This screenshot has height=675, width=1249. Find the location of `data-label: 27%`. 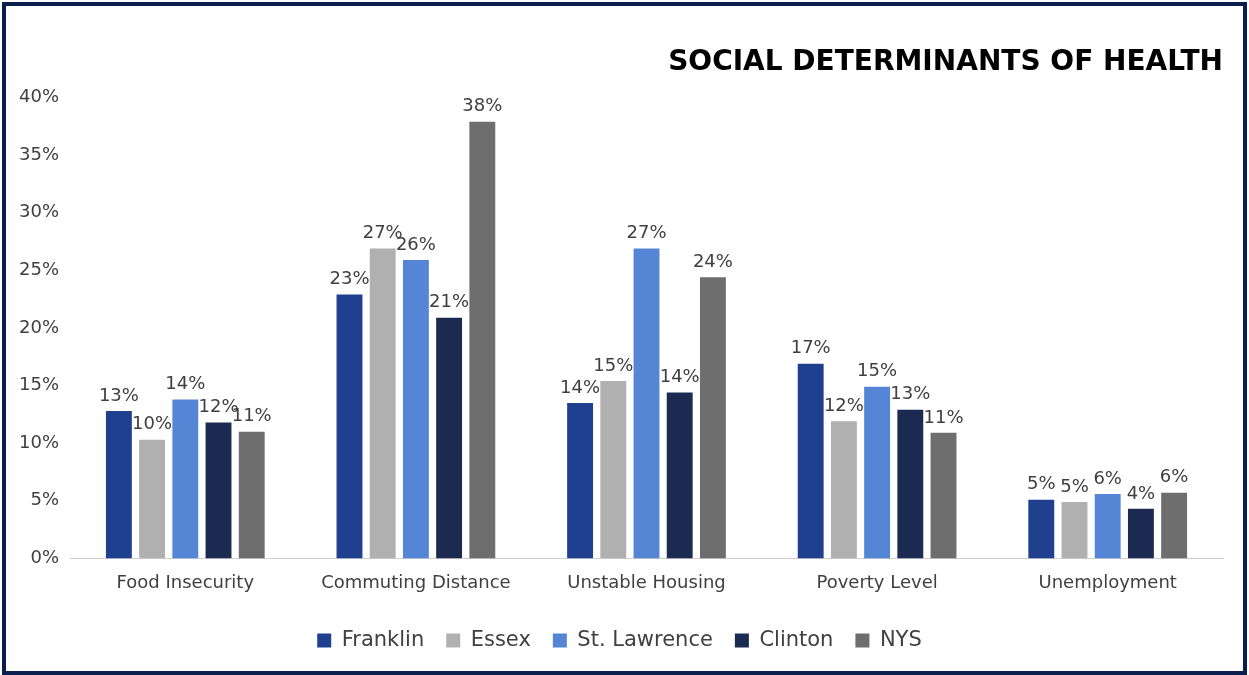

data-label: 27% is located at coordinates (646, 232).